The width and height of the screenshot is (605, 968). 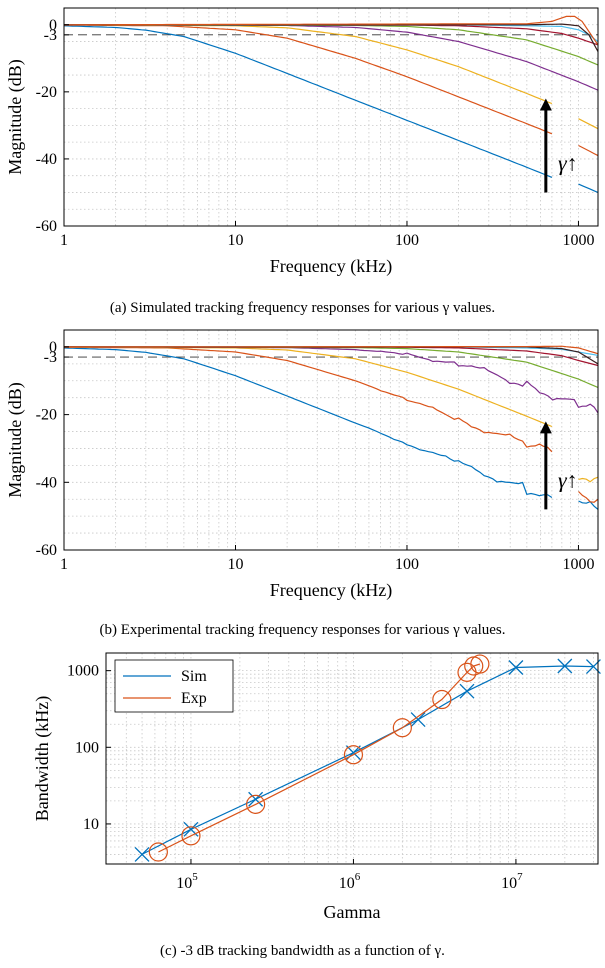 What do you see at coordinates (83, 671) in the screenshot?
I see `y-tick-label: 1000` at bounding box center [83, 671].